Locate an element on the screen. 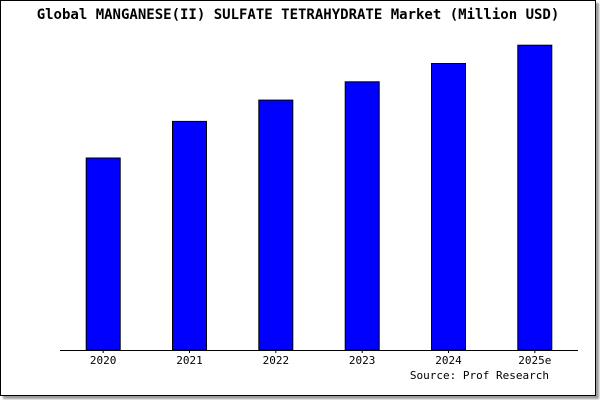 Image resolution: width=600 pixels, height=400 pixels. x-tick-label-2025e: 2025e is located at coordinates (534, 360).